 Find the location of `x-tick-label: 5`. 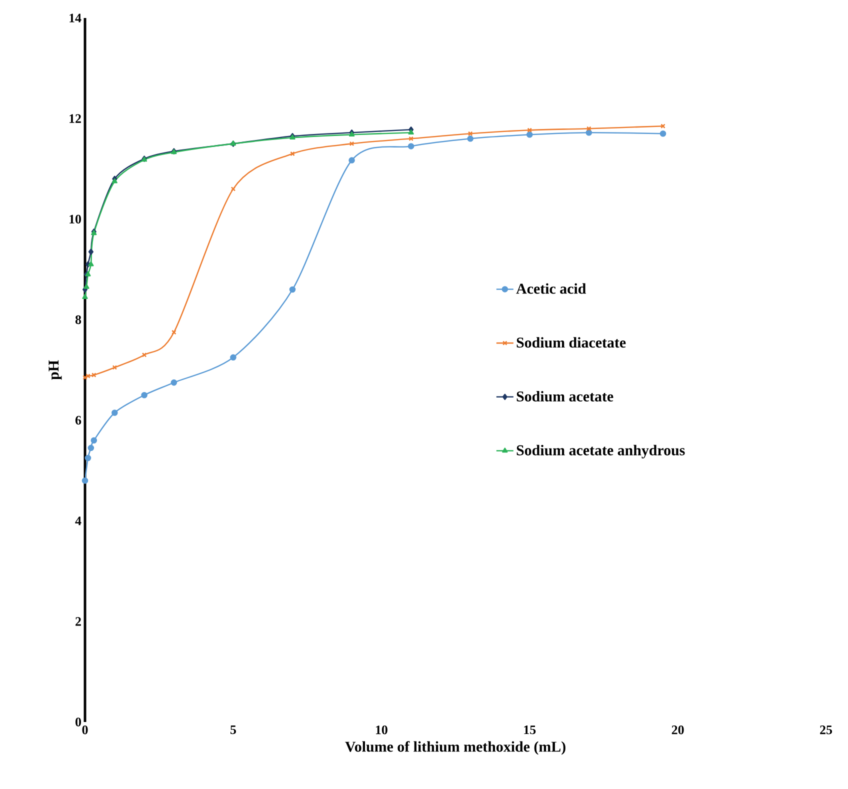

x-tick-label: 5 is located at coordinates (233, 730).